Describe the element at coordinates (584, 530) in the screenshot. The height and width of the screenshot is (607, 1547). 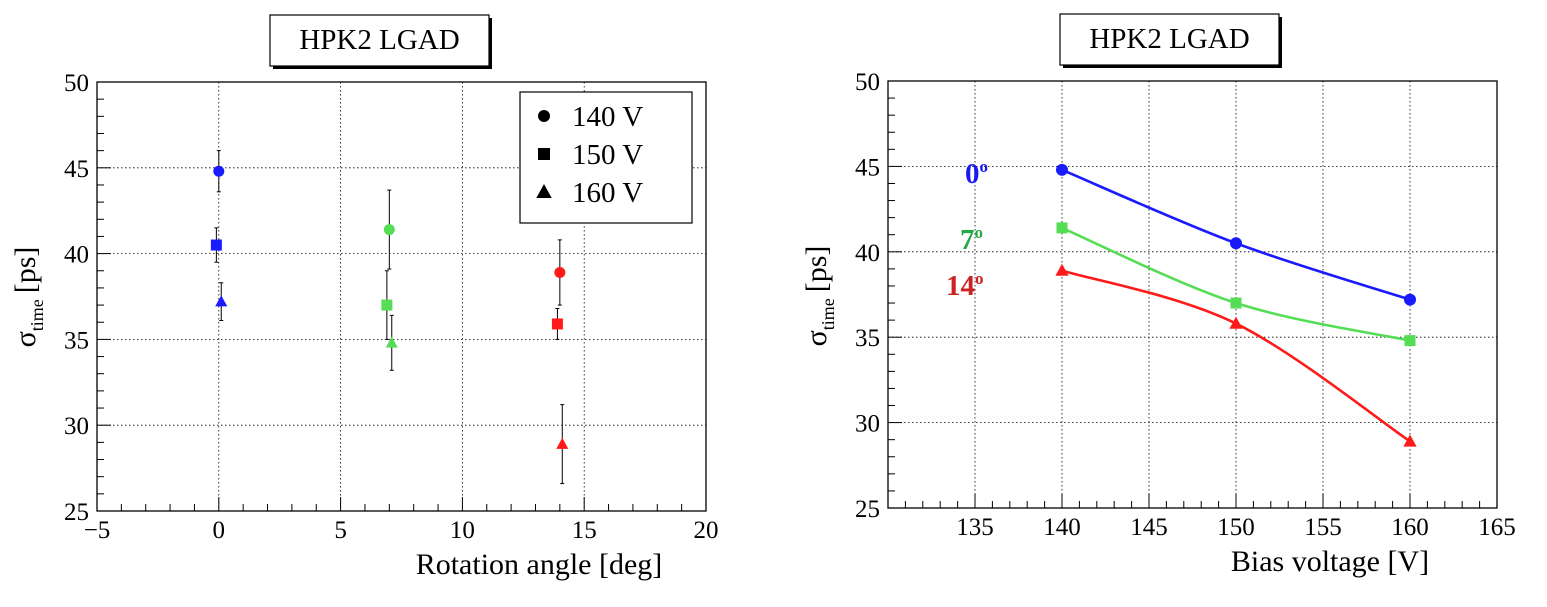
I see `left-x-tick-label: 15` at that location.